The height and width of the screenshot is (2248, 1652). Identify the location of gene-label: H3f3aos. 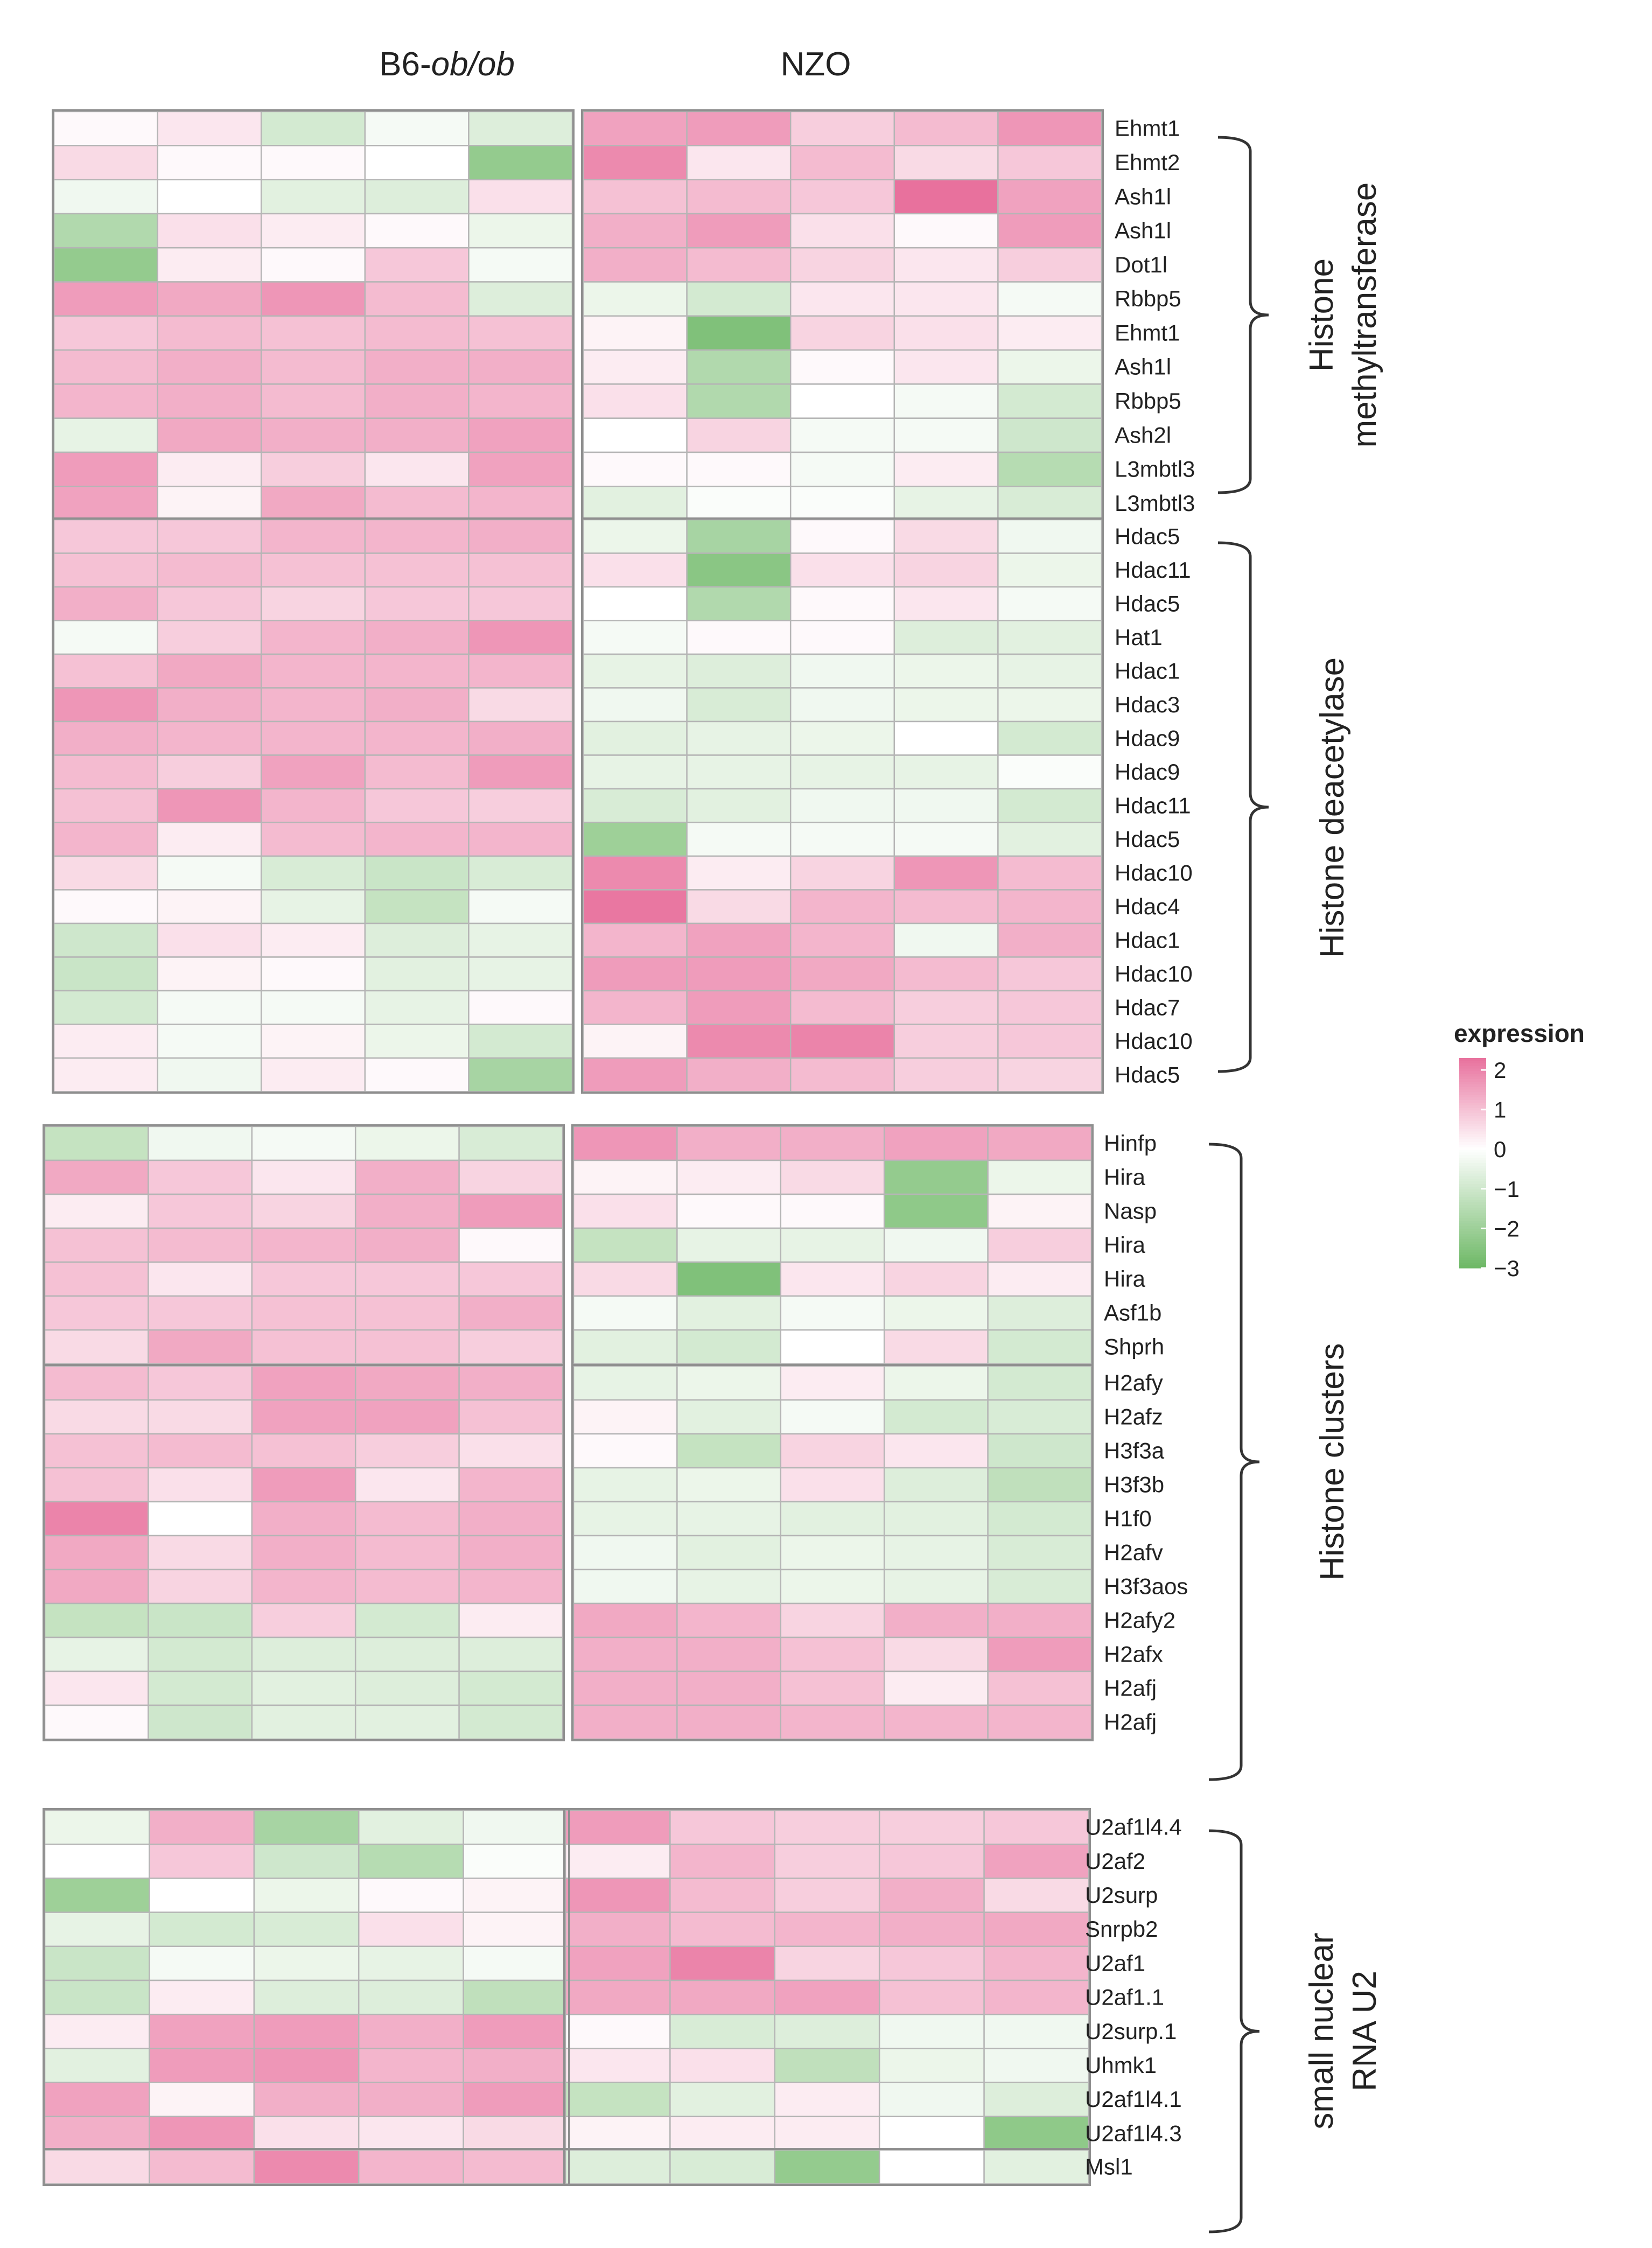
(1146, 1587).